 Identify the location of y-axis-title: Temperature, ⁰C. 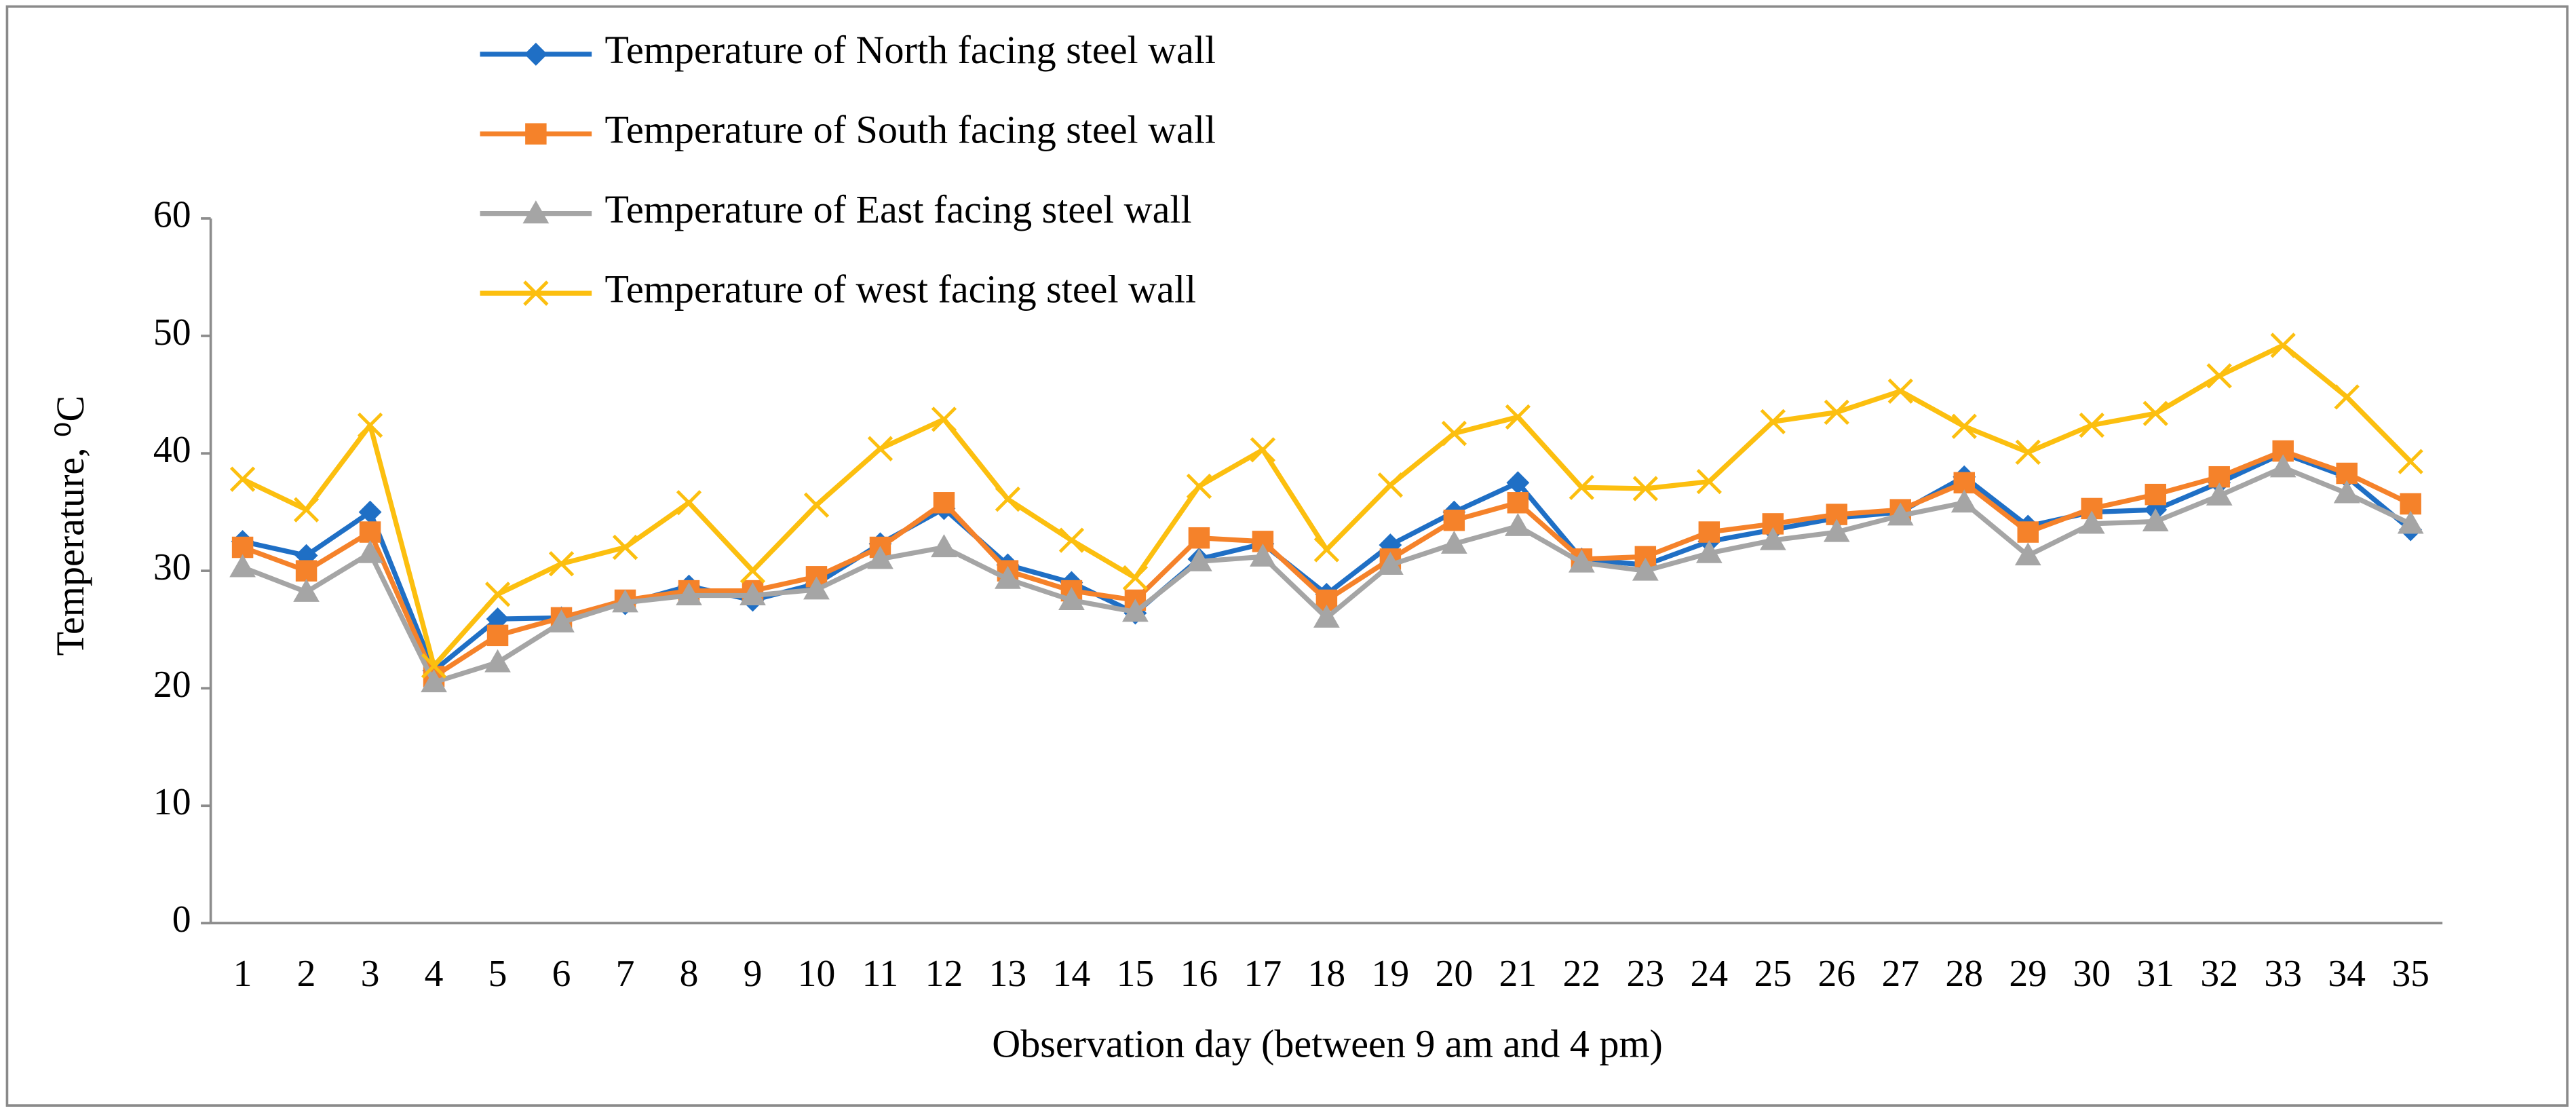
(70, 526).